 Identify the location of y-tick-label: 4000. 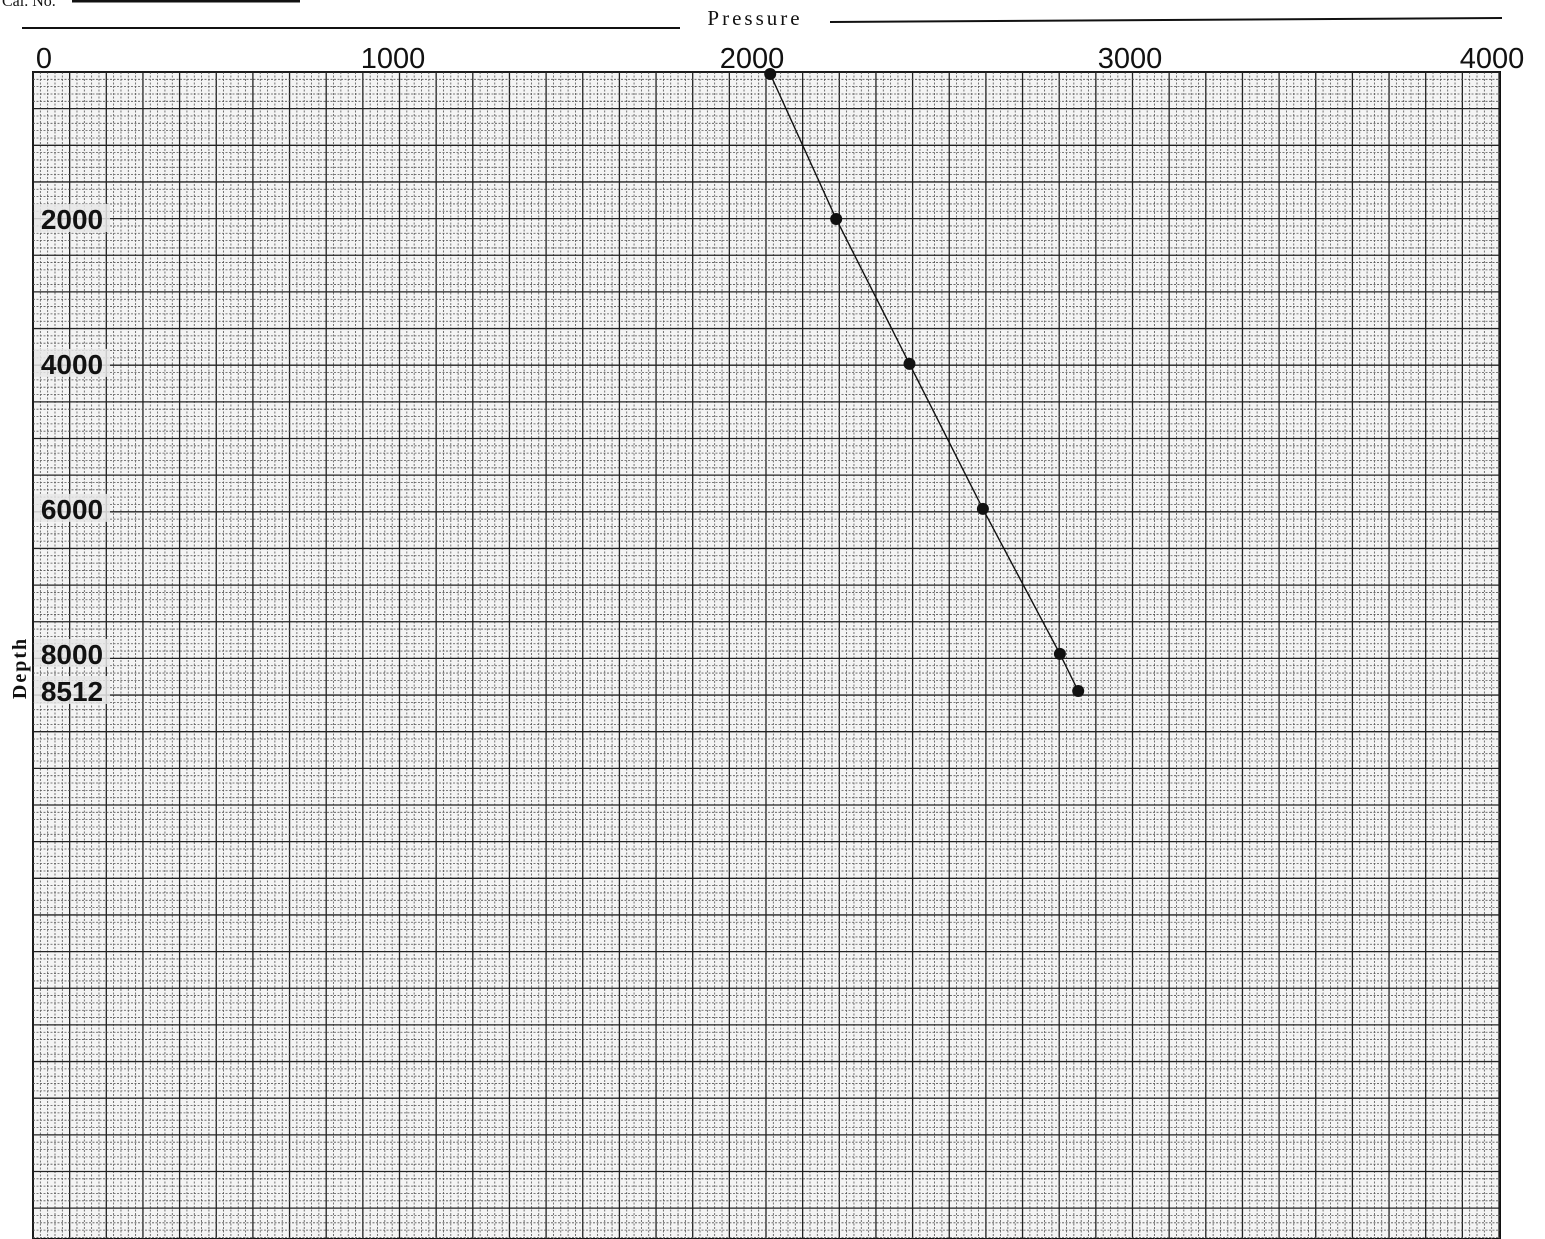
(72, 364).